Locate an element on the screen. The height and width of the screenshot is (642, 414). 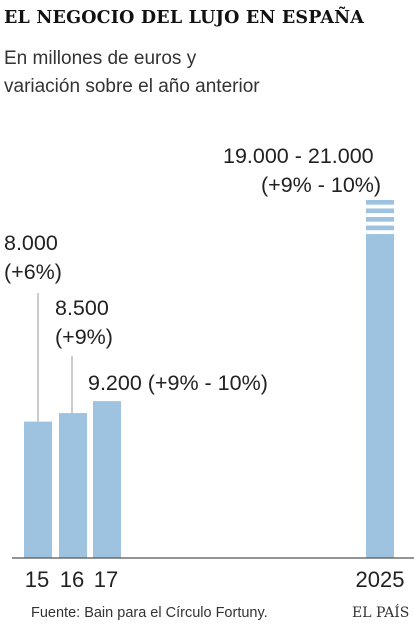
brand-logo: EL PAÍS is located at coordinates (380, 612).